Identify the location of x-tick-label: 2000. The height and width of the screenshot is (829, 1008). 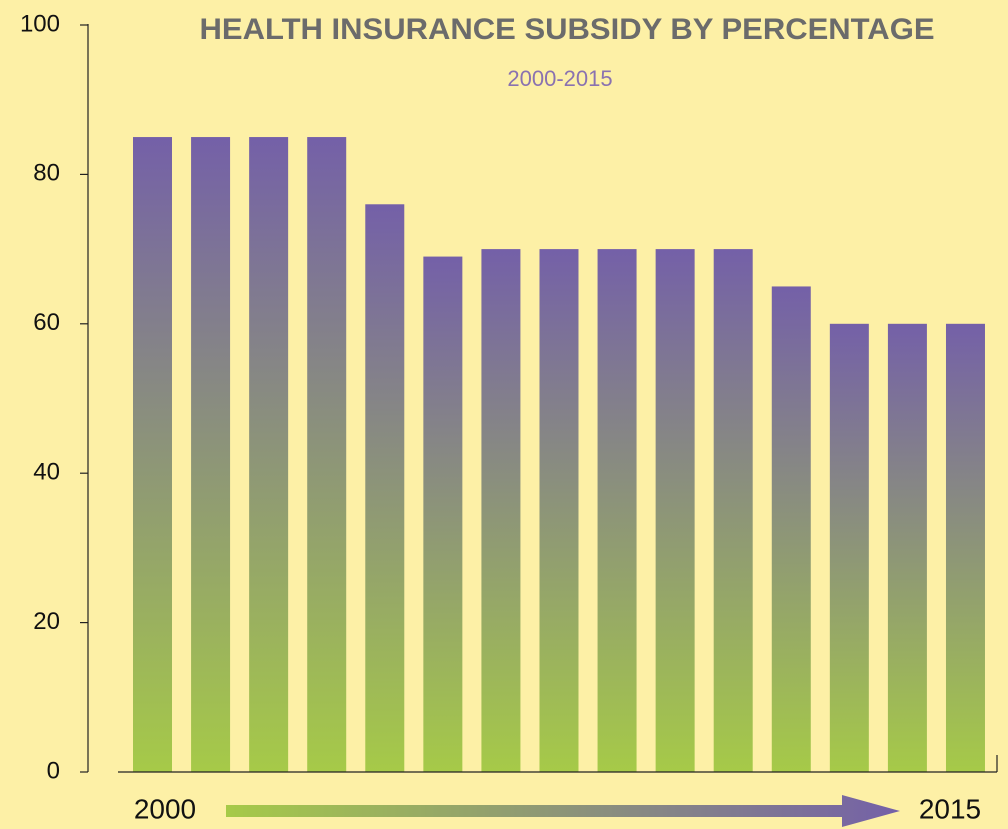
(165, 808).